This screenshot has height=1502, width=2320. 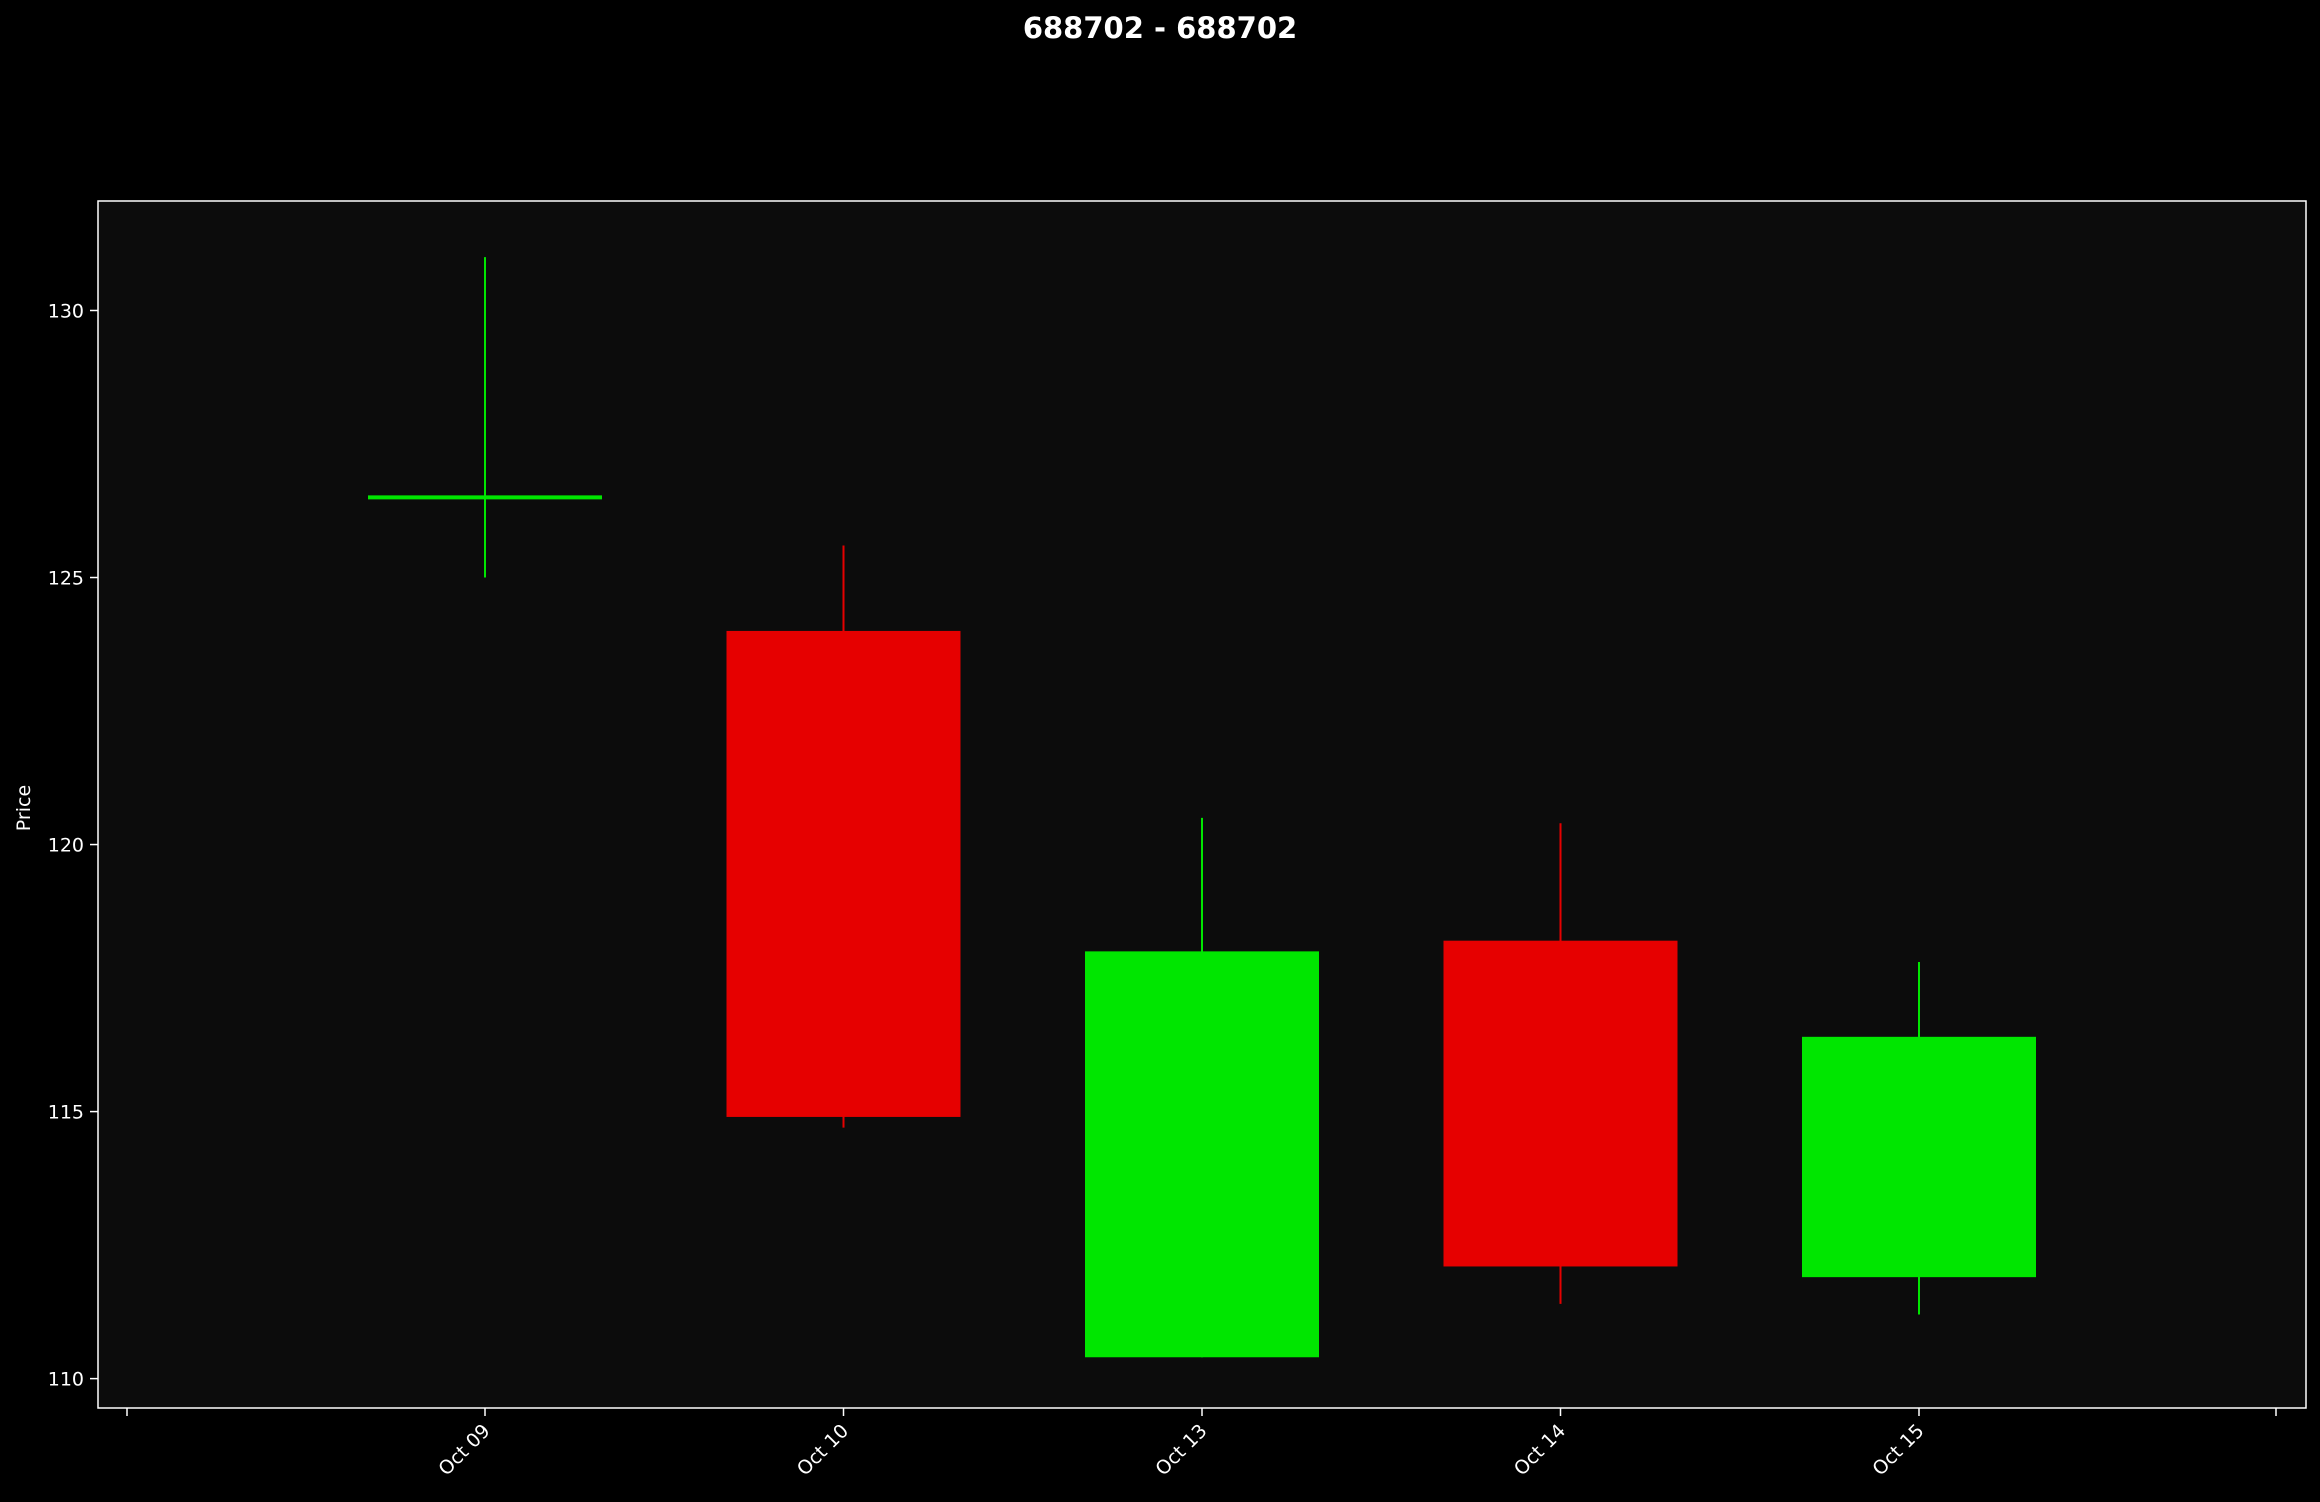 What do you see at coordinates (66, 579) in the screenshot?
I see `y-tick-label: 125` at bounding box center [66, 579].